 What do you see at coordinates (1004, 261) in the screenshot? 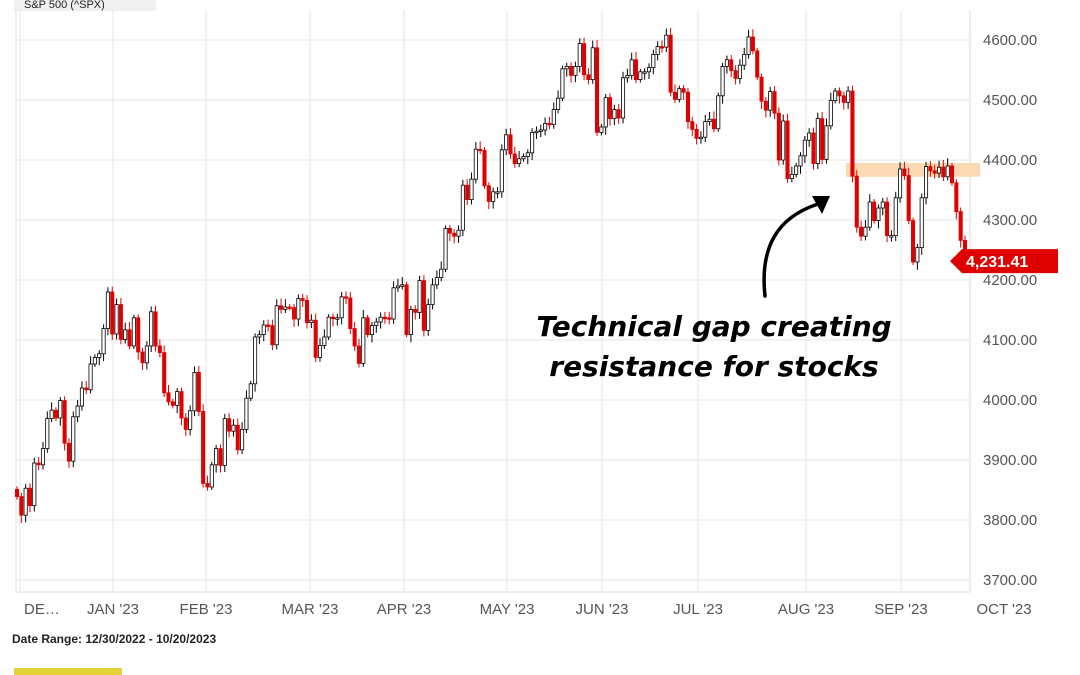
I see `price-tag-shape` at bounding box center [1004, 261].